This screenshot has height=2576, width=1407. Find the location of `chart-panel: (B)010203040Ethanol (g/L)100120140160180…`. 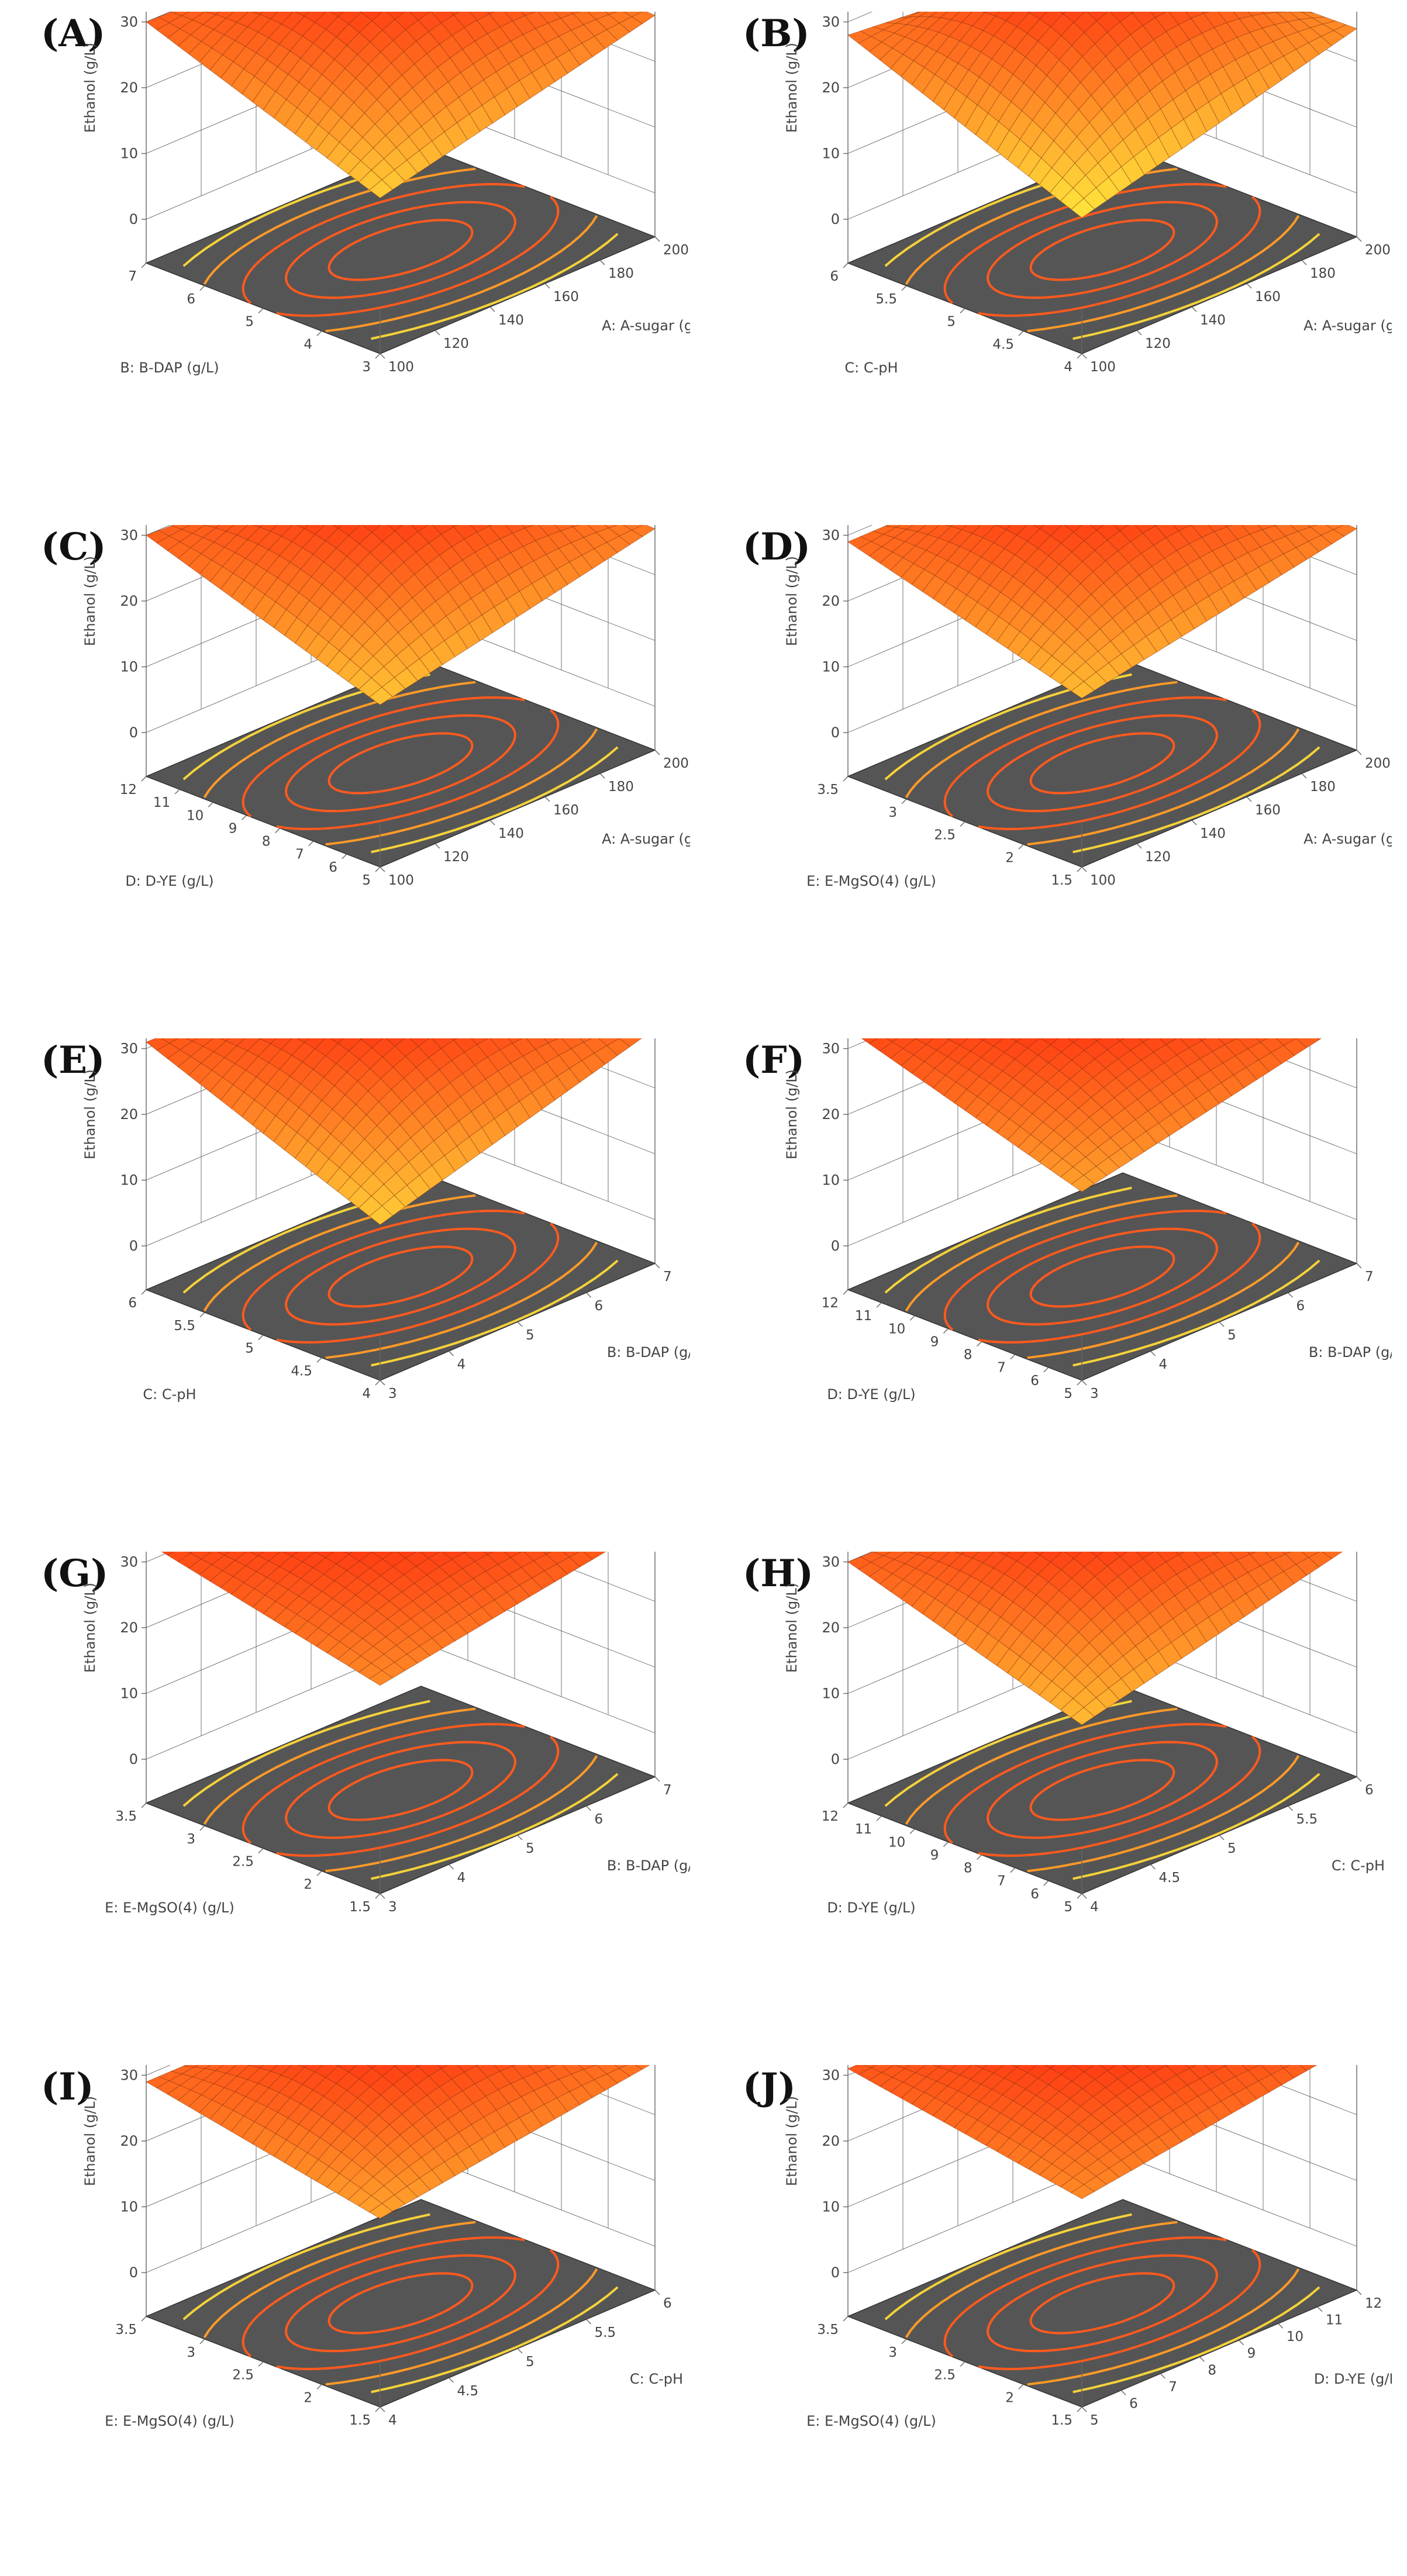

chart-panel: (B)010203040Ethanol (g/L)100120140160180… is located at coordinates (1058, 260).